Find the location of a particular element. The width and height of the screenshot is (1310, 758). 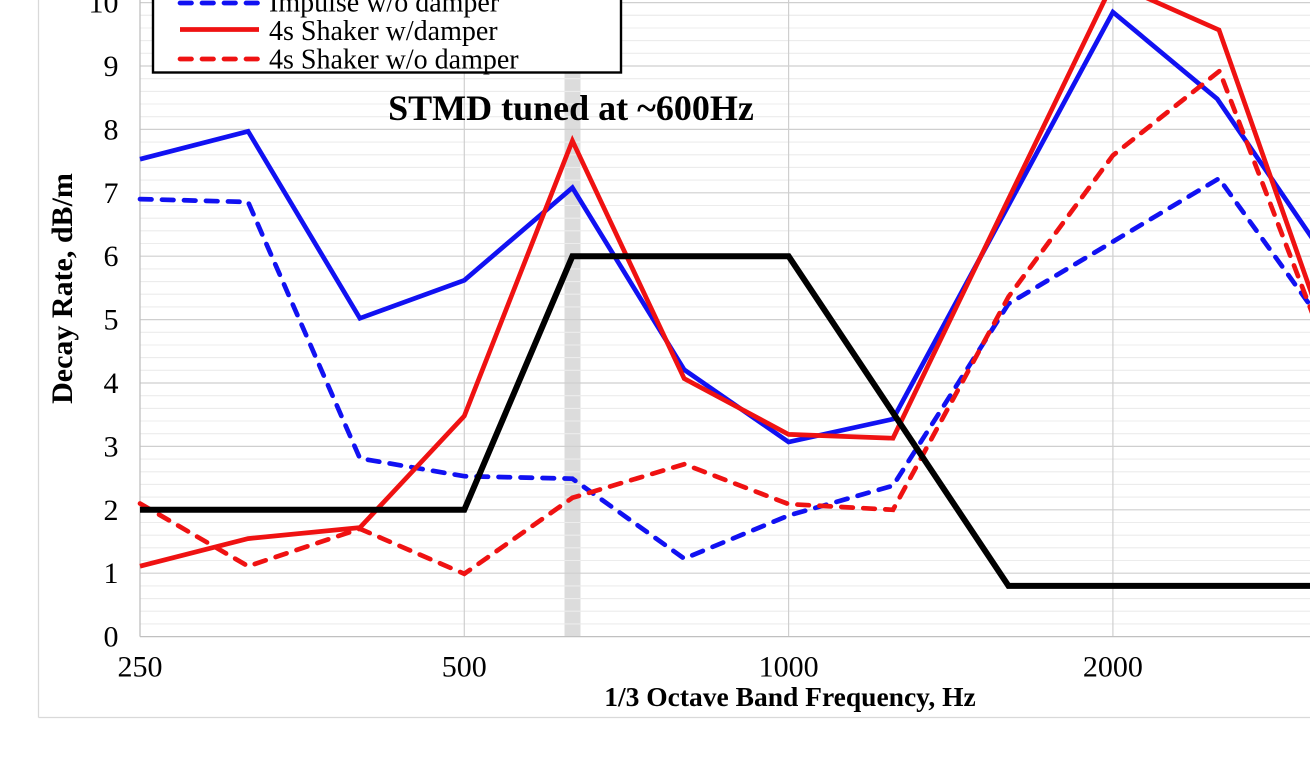

svg-text: Impulse w/o damper is located at coordinates (384, 9).